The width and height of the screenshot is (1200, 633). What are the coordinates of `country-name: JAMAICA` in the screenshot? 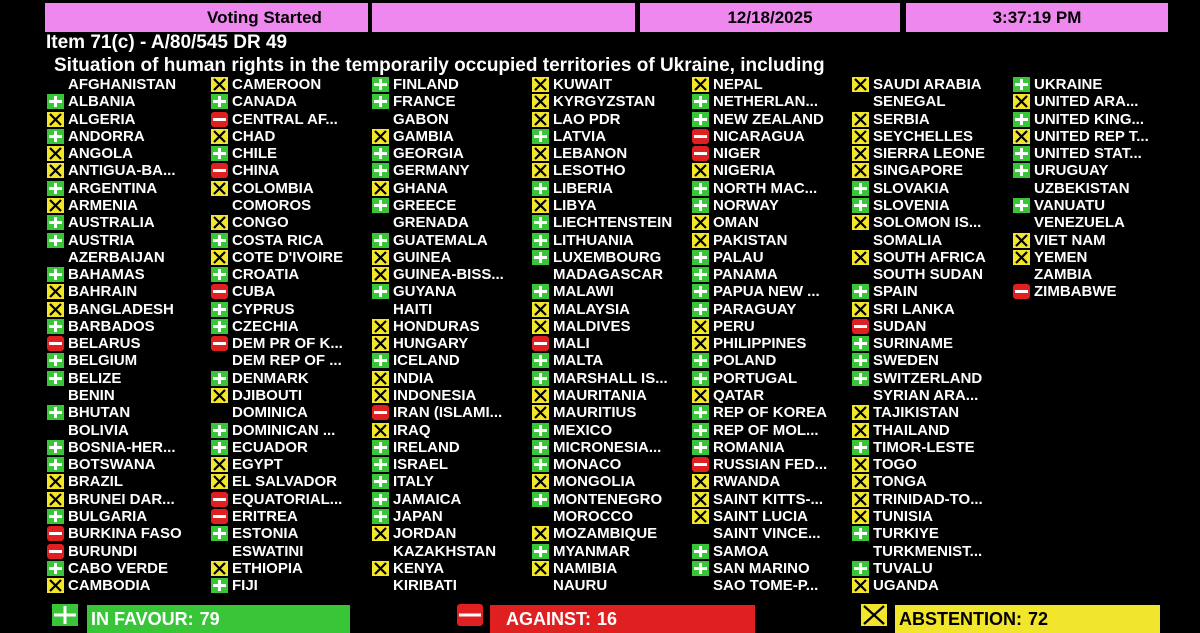 It's located at (427, 499).